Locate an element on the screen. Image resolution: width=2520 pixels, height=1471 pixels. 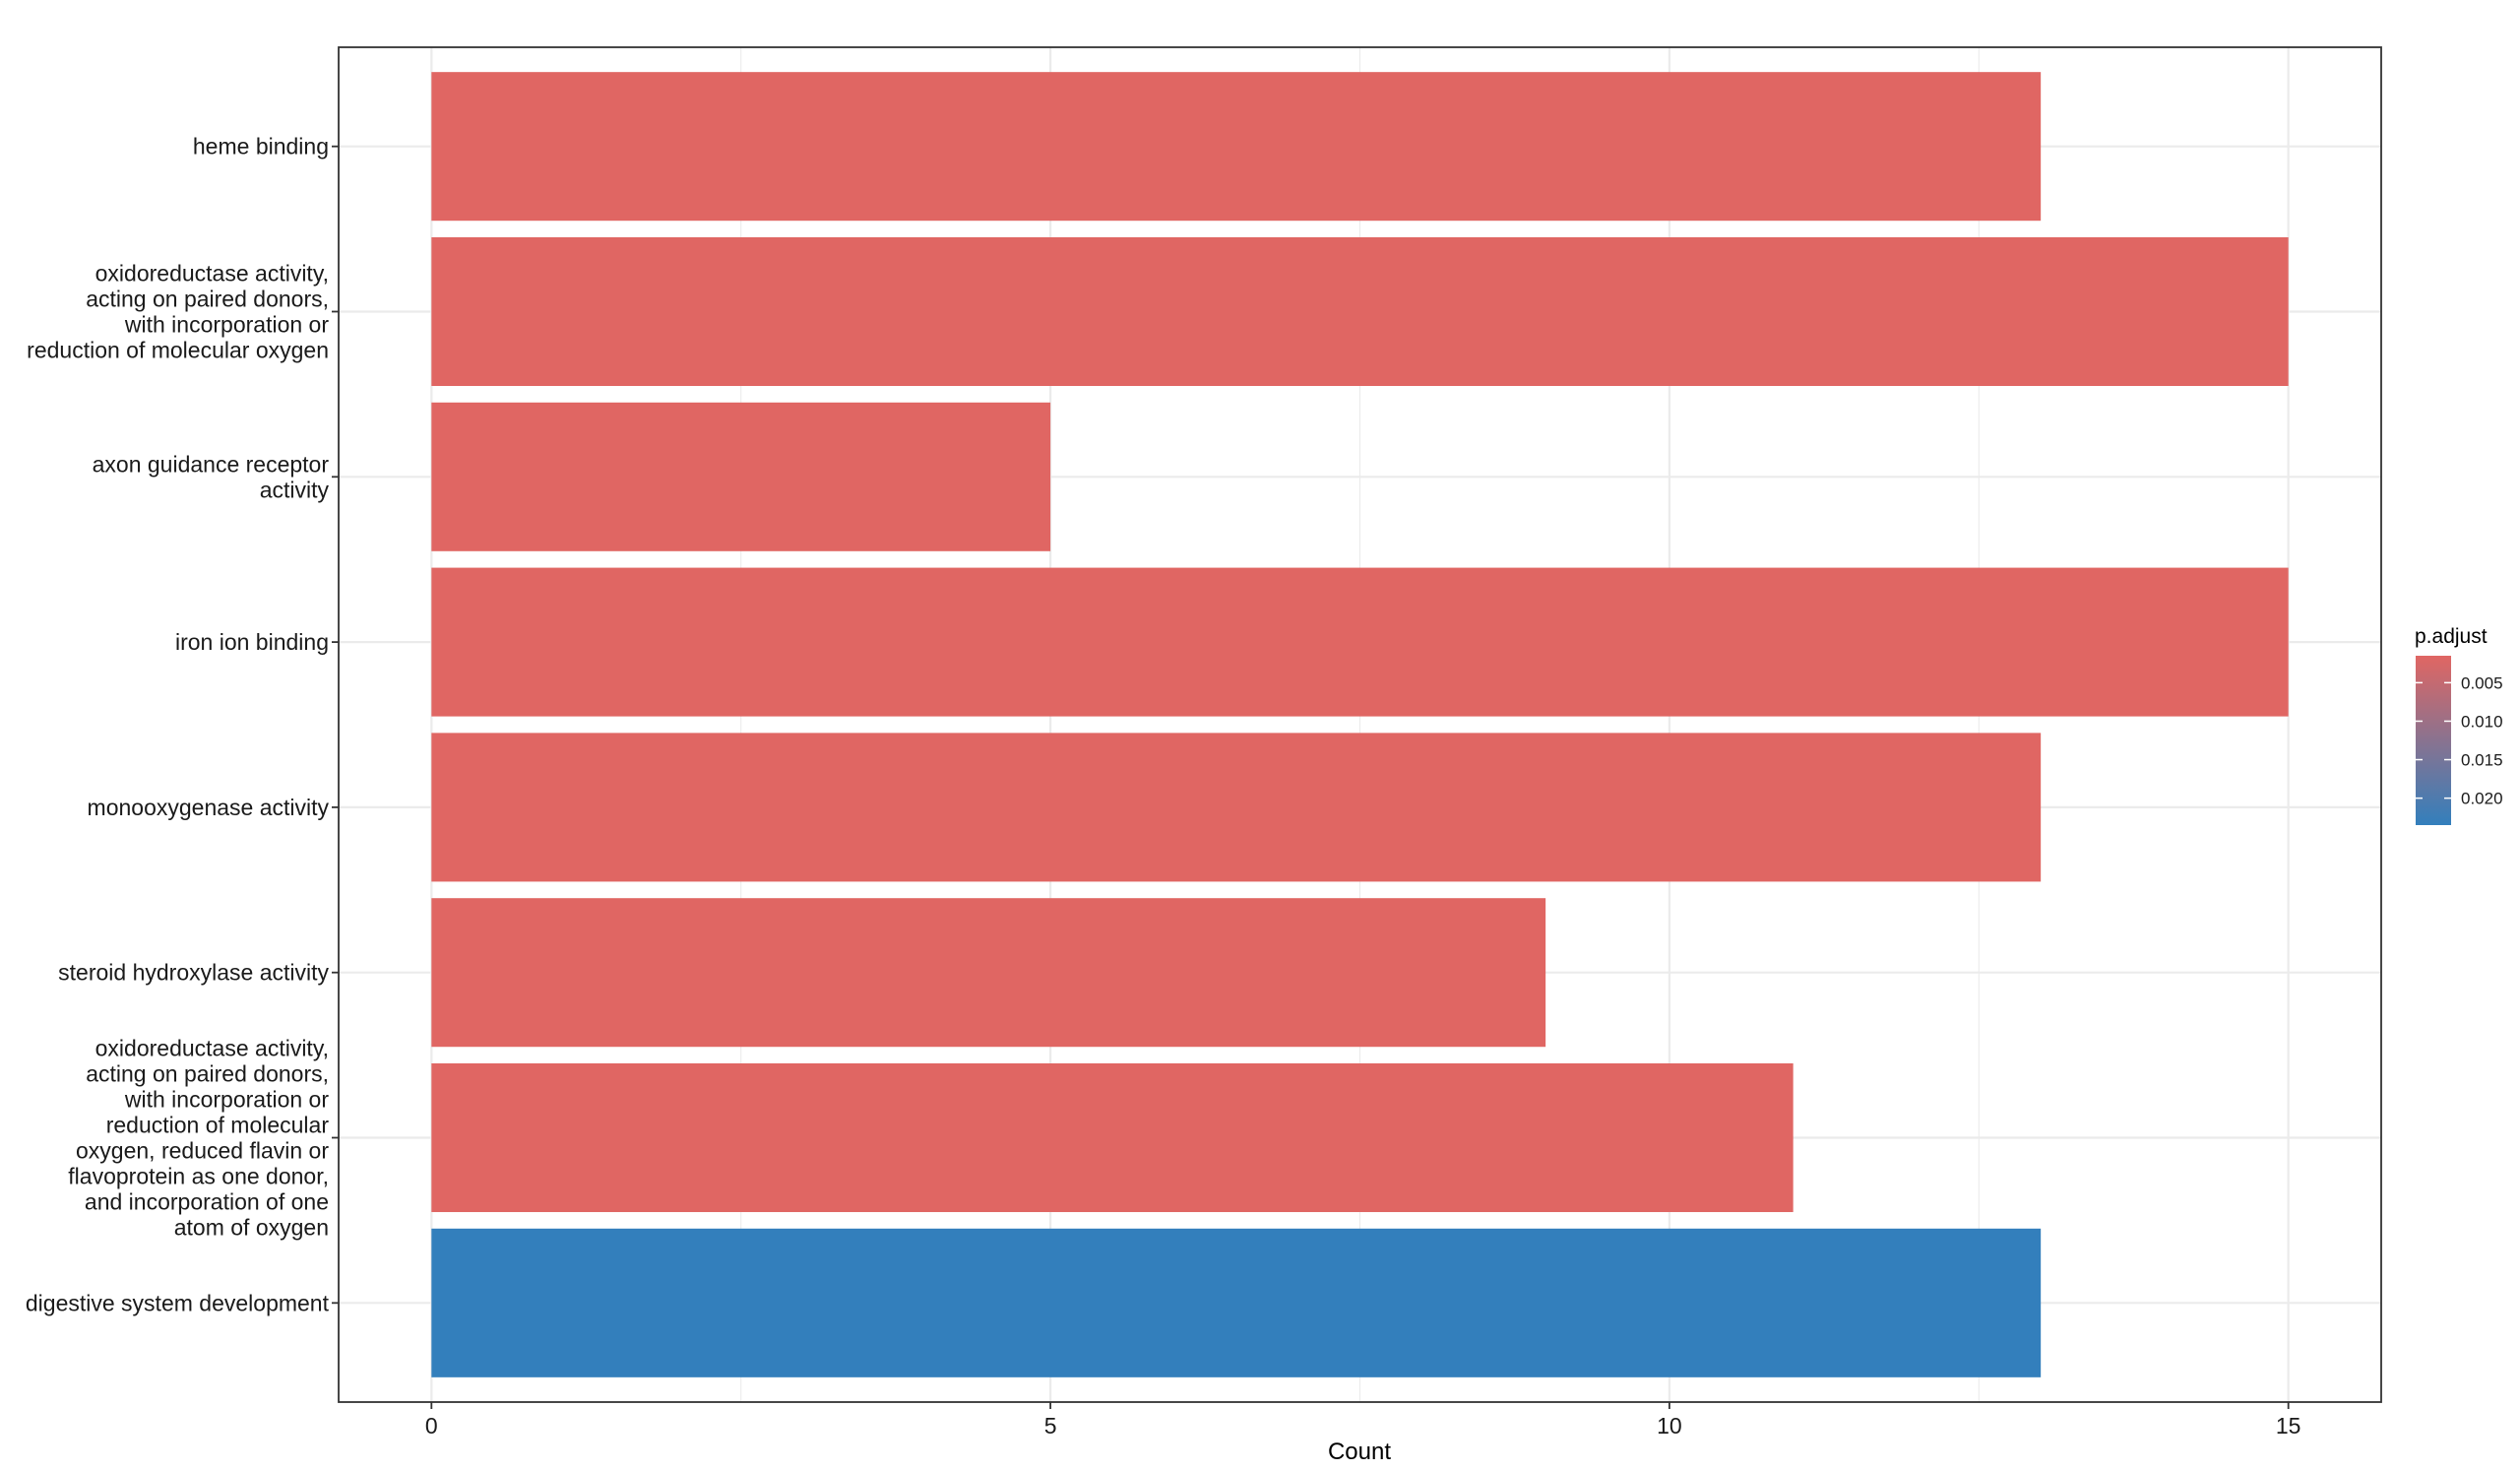
x-tick-label: 10 is located at coordinates (1669, 1426).